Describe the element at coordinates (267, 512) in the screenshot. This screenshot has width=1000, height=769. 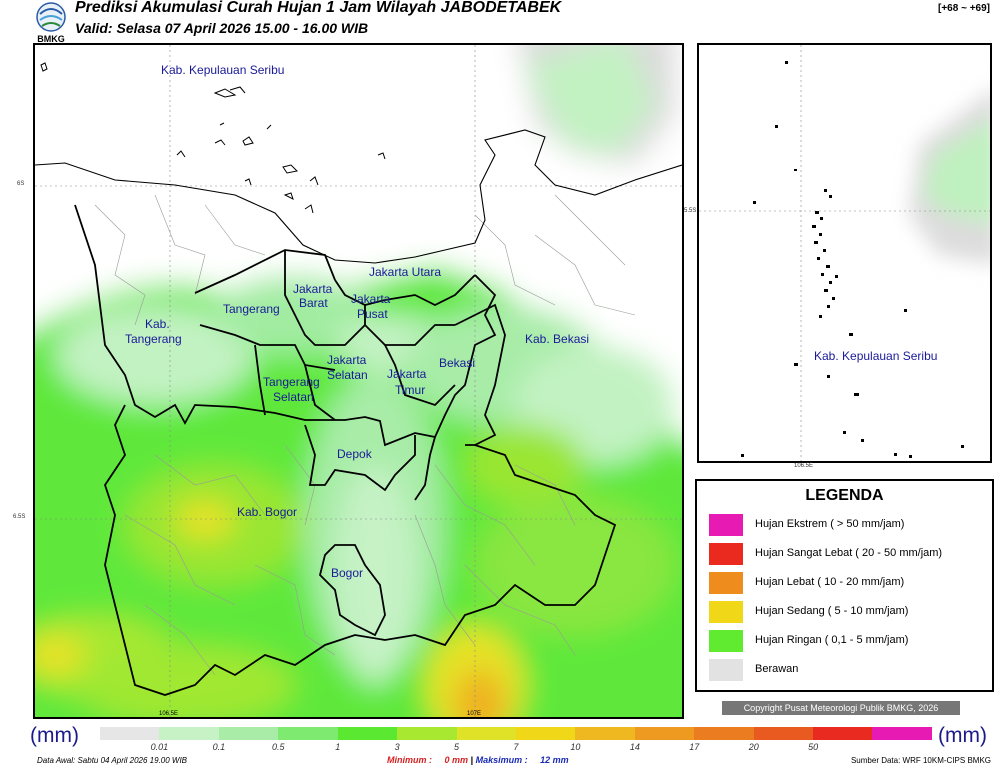
I see `label-kab-bogor: Kab. Bogor` at that location.